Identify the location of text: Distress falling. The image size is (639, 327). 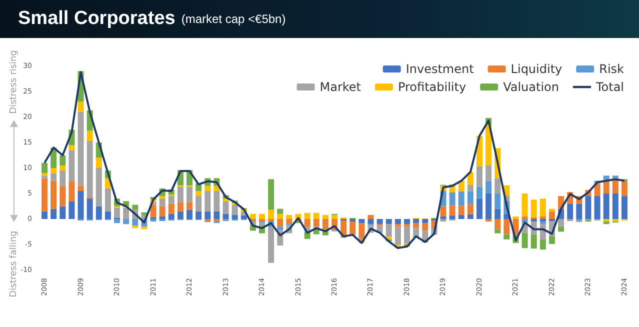
(14, 264).